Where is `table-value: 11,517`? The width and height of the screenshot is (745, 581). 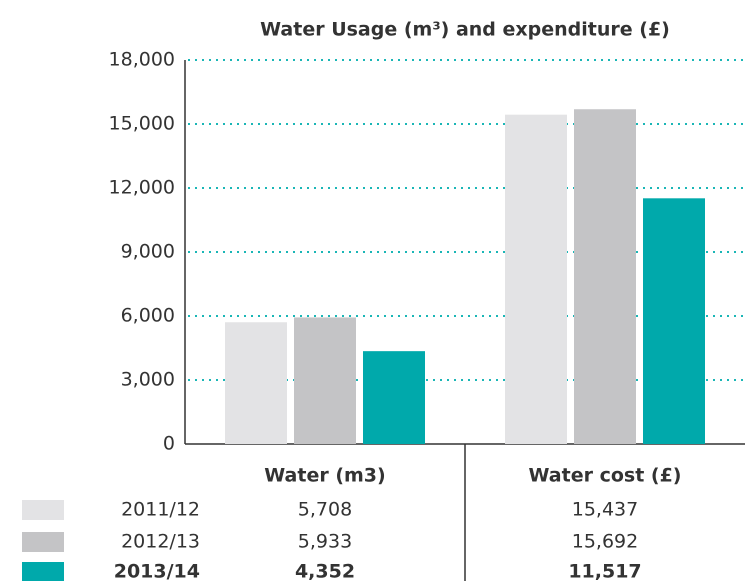 table-value: 11,517 is located at coordinates (604, 571).